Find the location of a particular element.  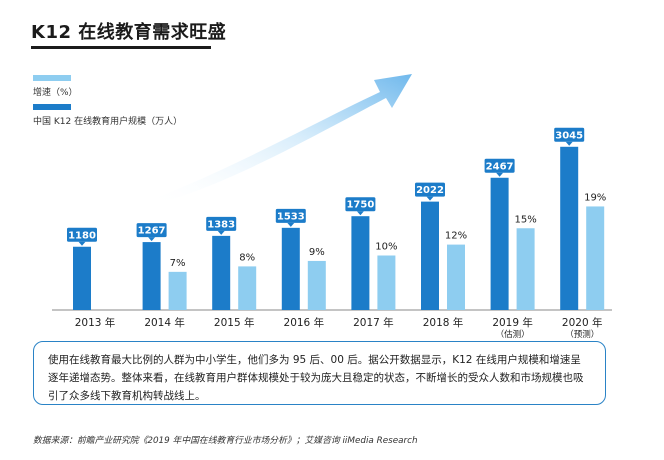

x-tick-label-4: 2017 年 is located at coordinates (373, 322).